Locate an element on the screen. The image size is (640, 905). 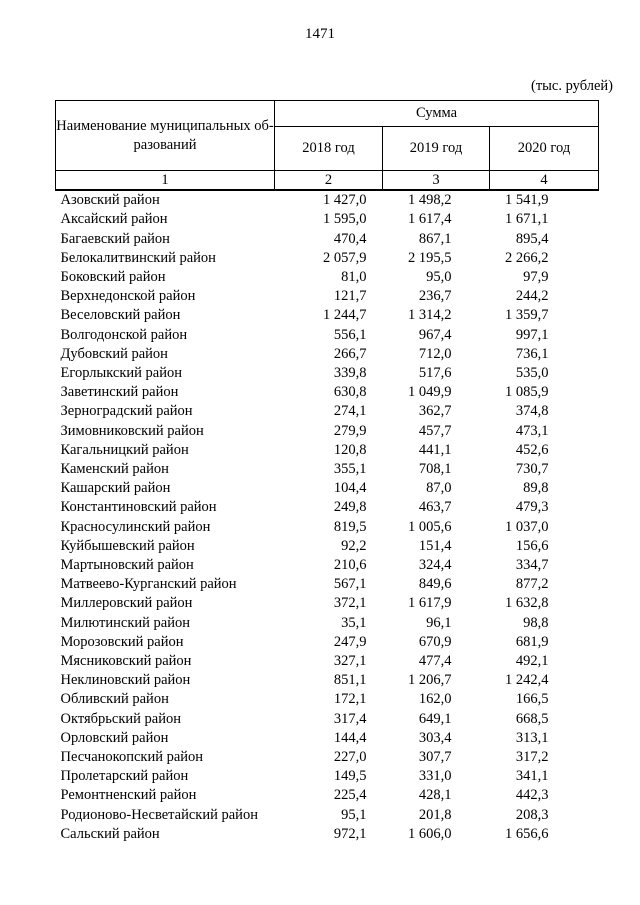
district-name-cell: Зерноградский район is located at coordinates (126, 411).